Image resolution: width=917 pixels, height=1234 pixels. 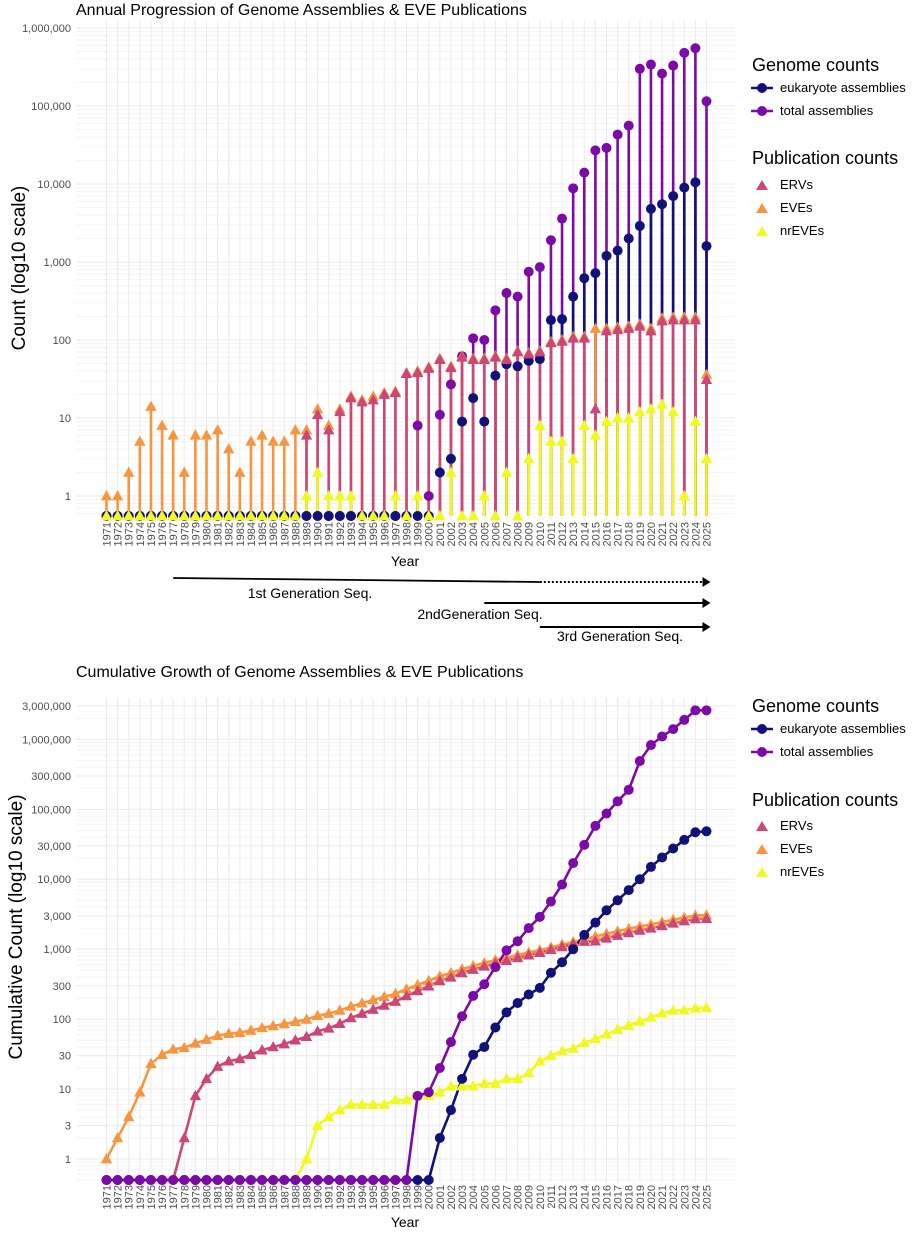 I want to click on annual-x-tick-label: 1993, so click(x=352, y=534).